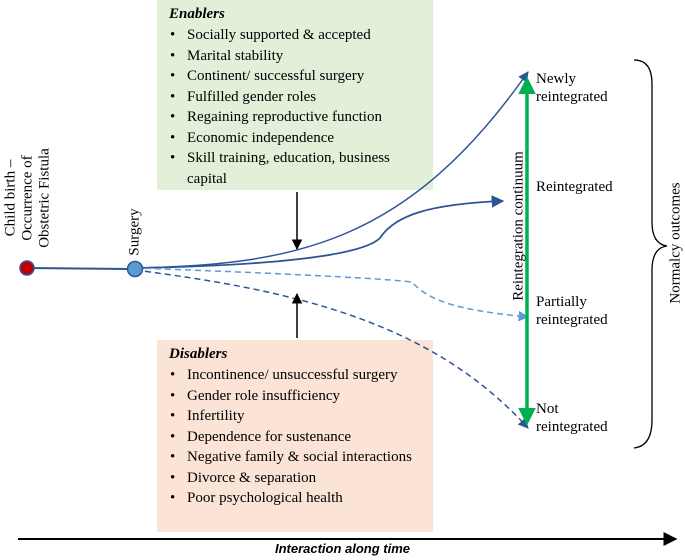  Describe the element at coordinates (297, 478) in the screenshot. I see `disabler-item: Divorce & separation` at that location.